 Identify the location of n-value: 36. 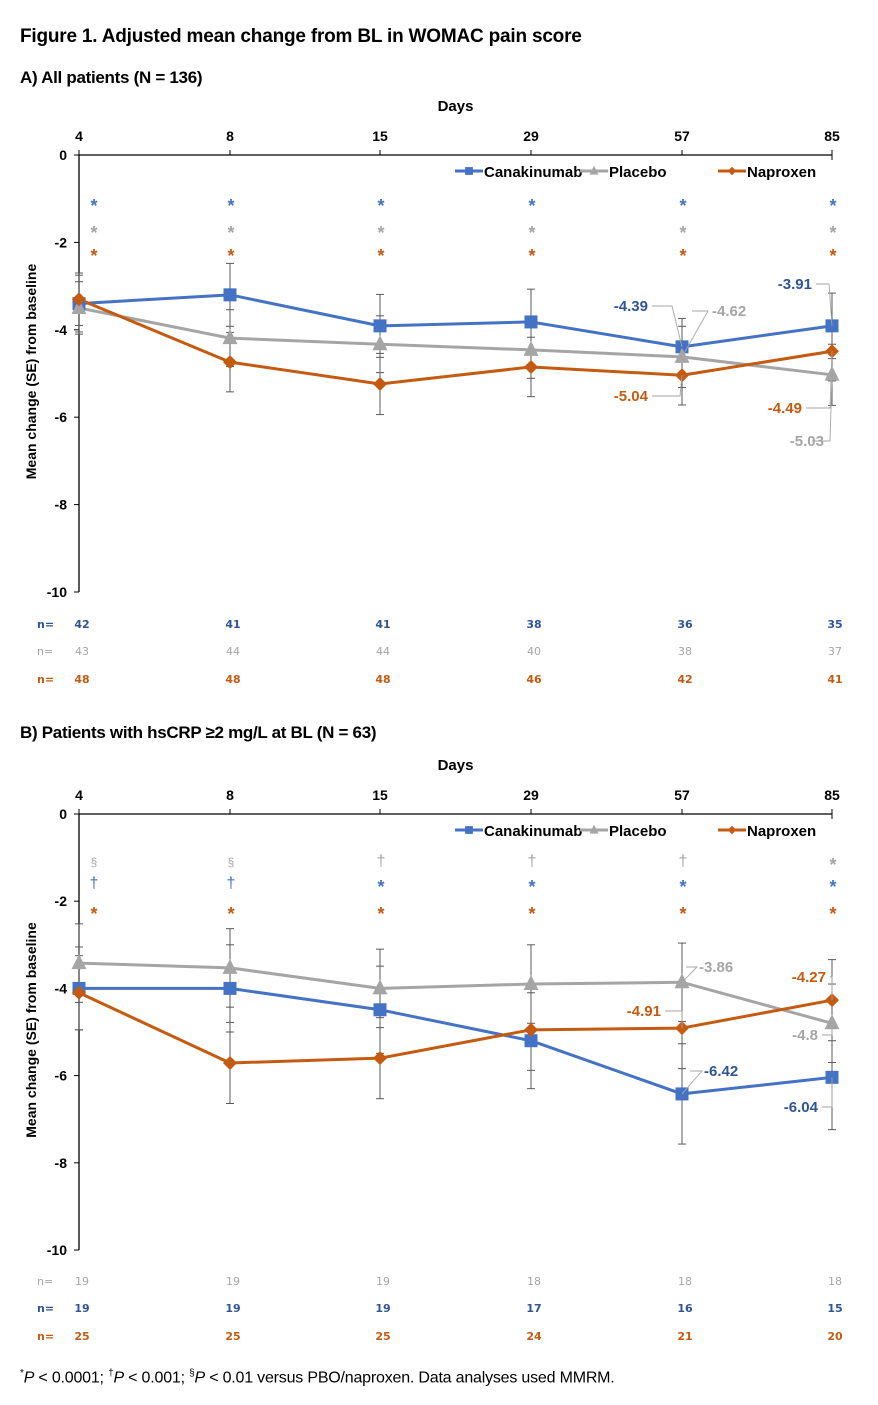
(685, 624).